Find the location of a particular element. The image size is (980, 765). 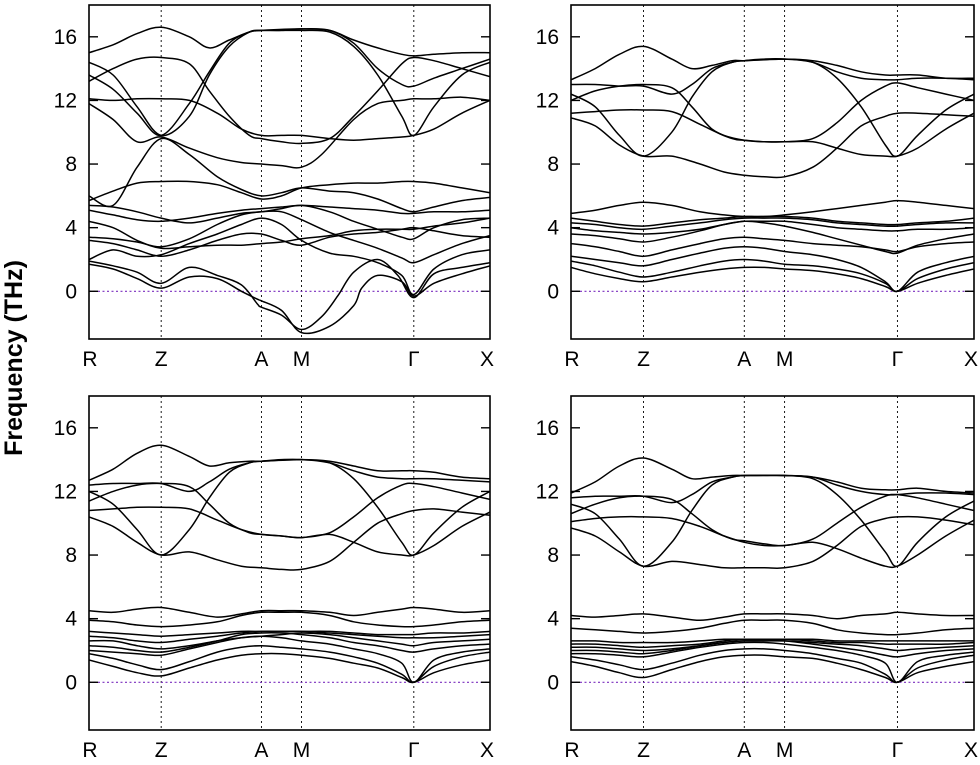

y-axis-label: Frequency (THz) is located at coordinates (14, 358).